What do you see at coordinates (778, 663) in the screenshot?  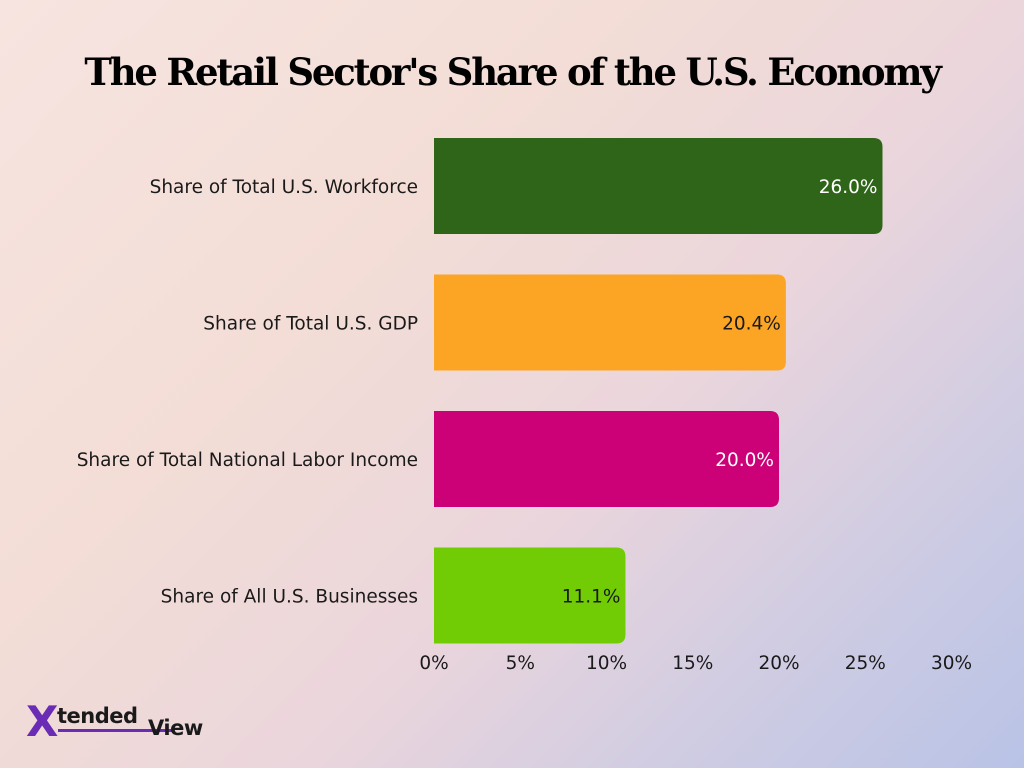 I see `x-tick-label-4: 20%` at bounding box center [778, 663].